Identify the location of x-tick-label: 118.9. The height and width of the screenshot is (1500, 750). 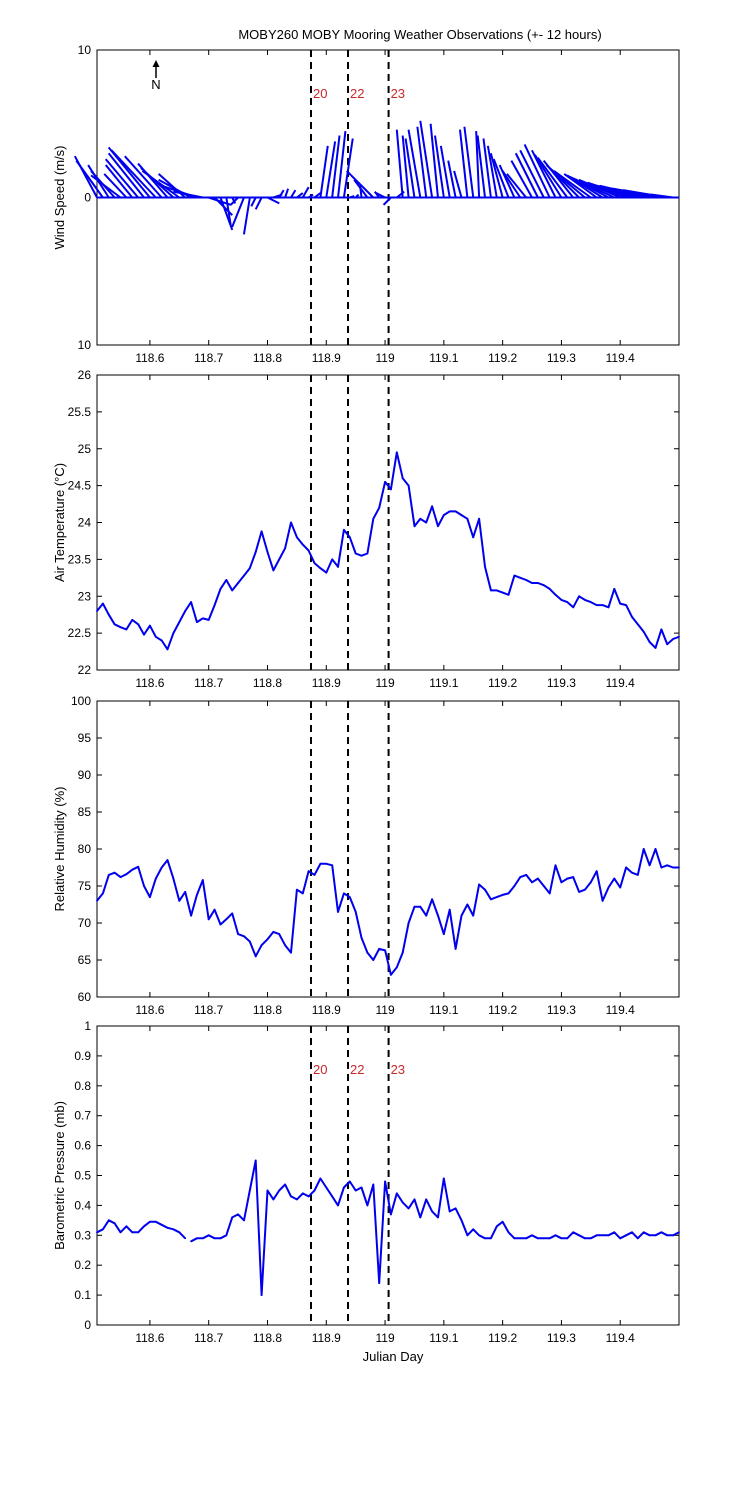
(326, 1338).